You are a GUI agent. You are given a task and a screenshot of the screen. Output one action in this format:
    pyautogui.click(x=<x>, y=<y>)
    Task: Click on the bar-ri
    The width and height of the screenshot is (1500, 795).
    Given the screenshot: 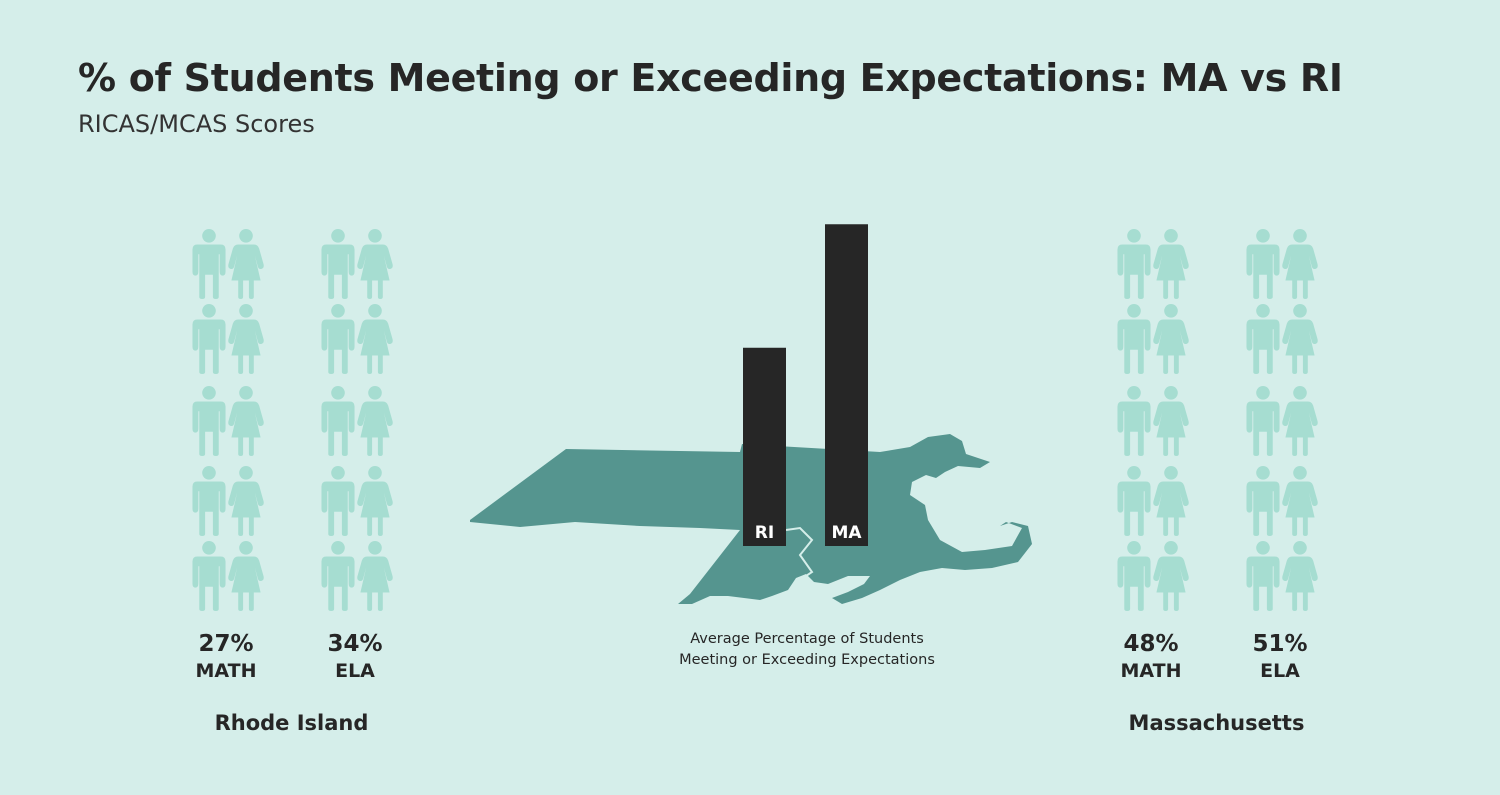 What is the action you would take?
    pyautogui.click(x=764, y=446)
    